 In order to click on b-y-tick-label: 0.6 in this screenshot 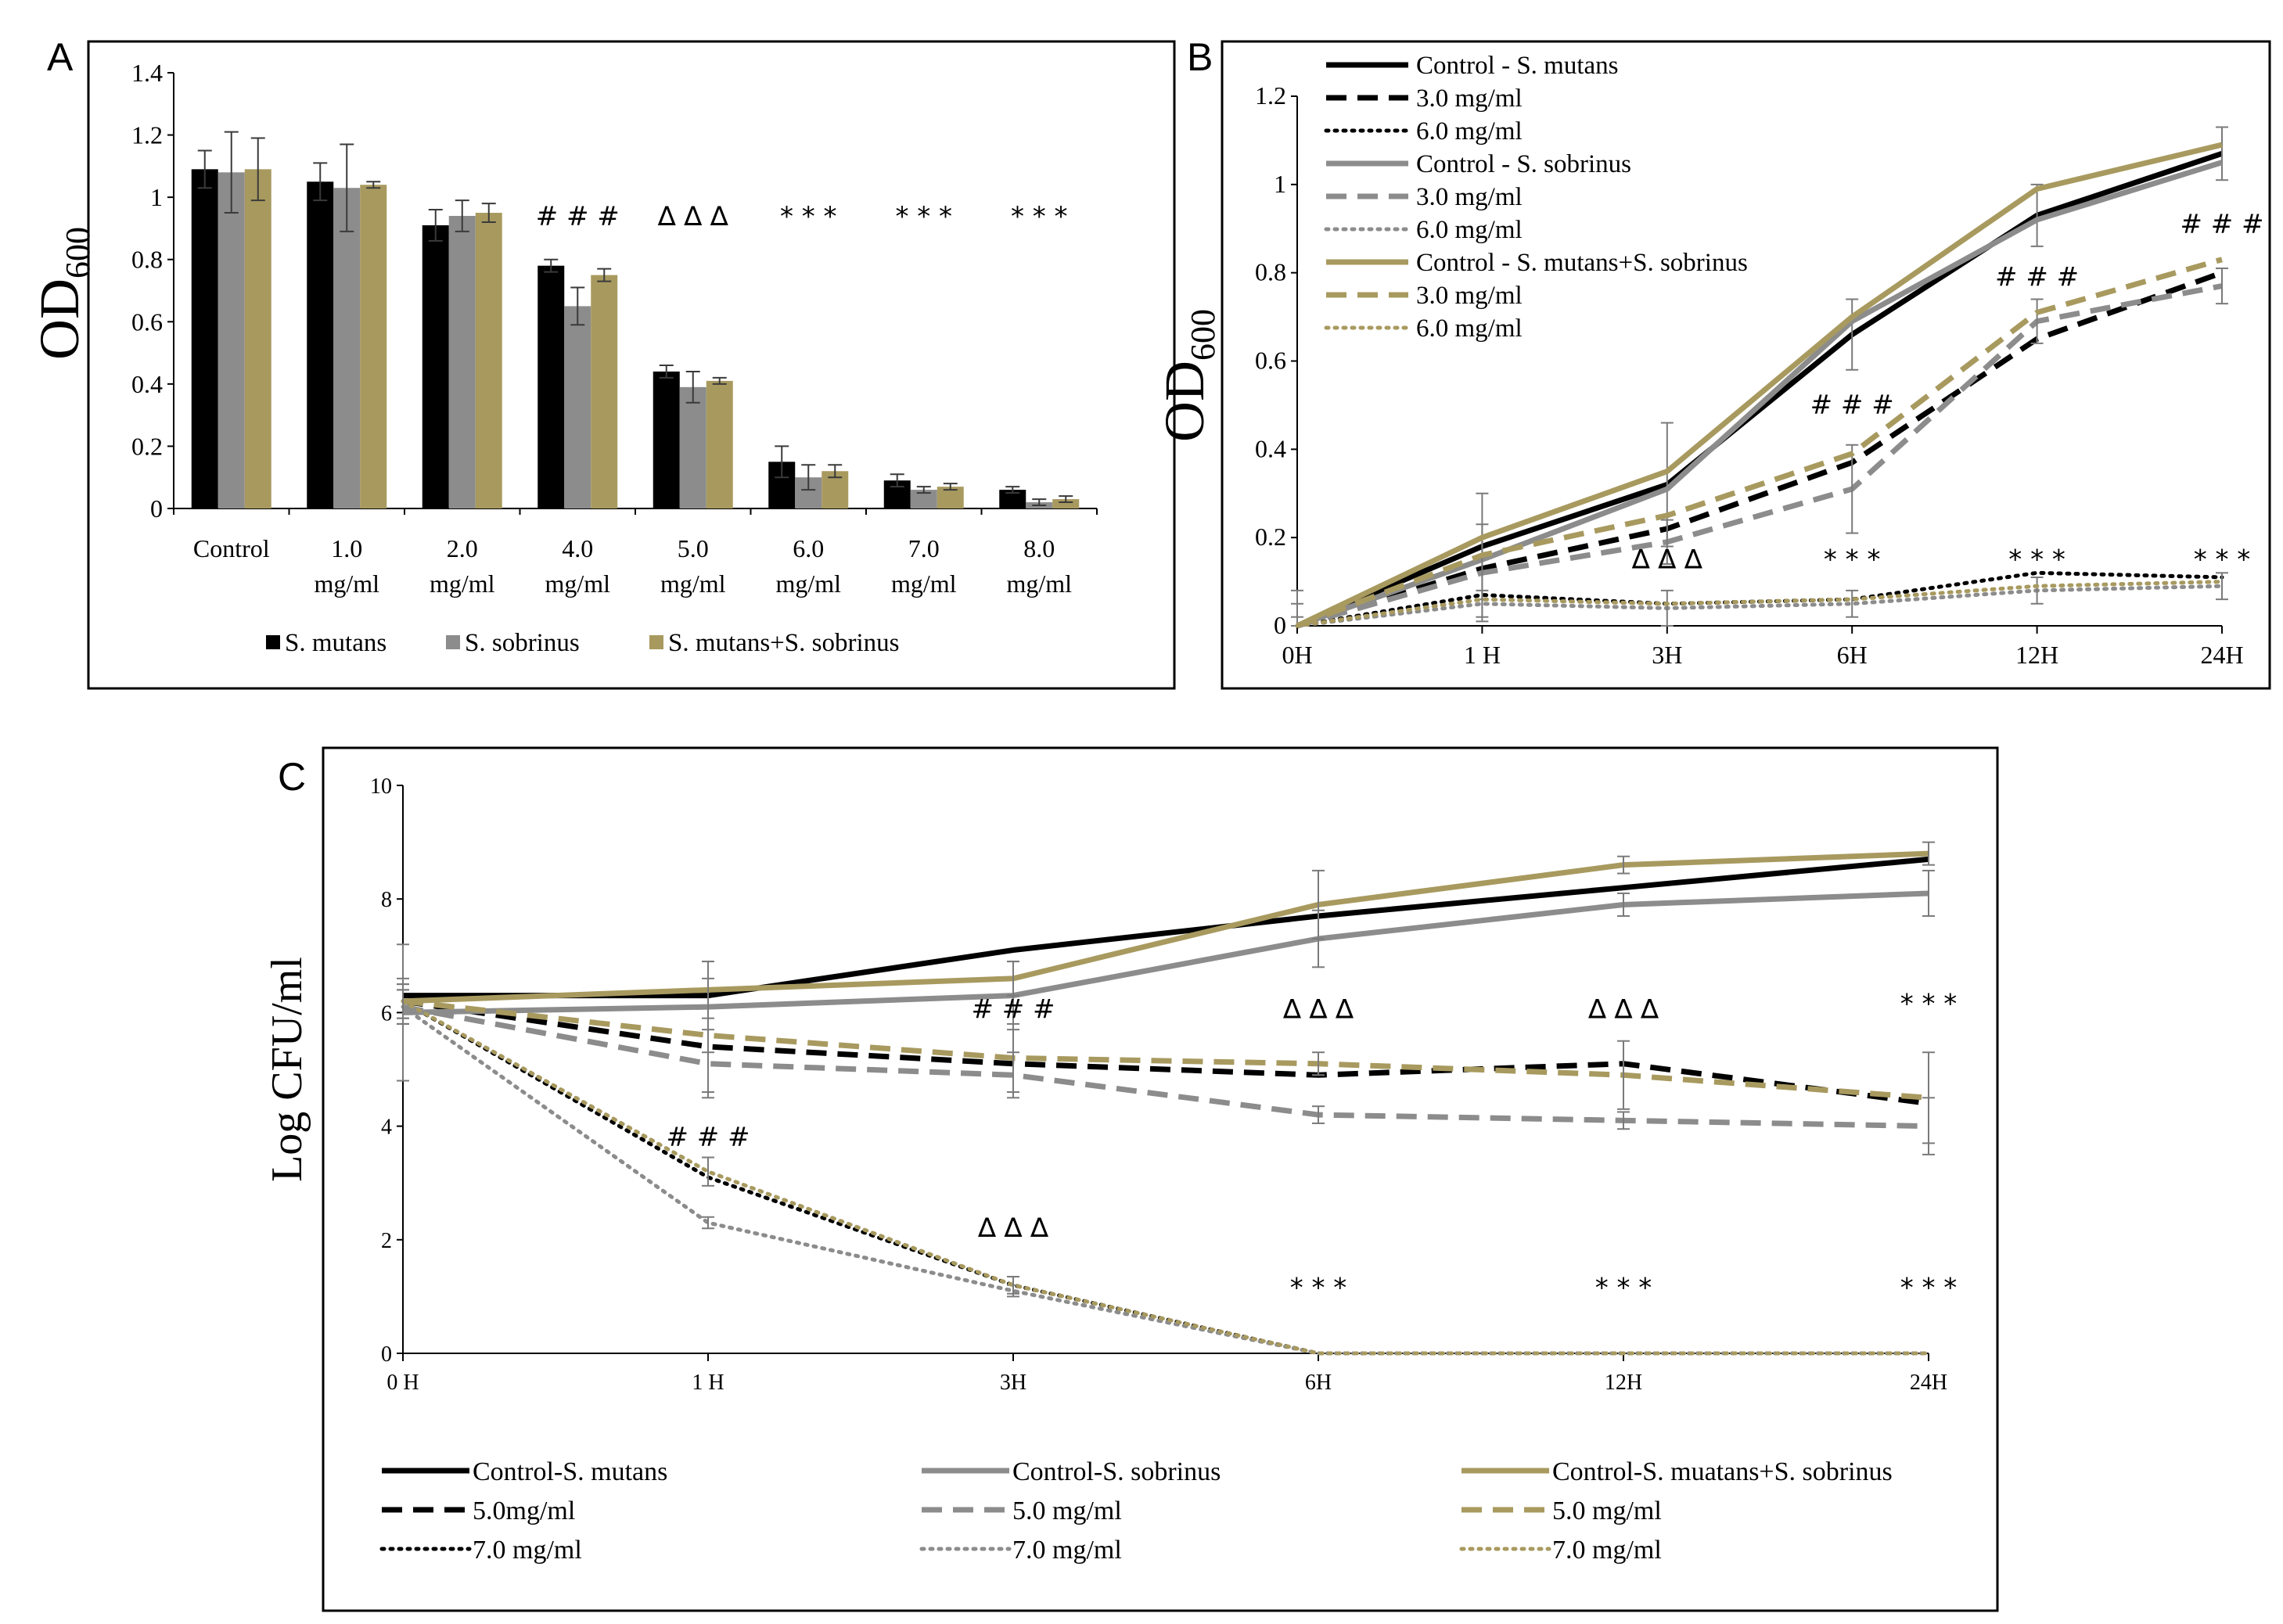, I will do `click(1270, 361)`.